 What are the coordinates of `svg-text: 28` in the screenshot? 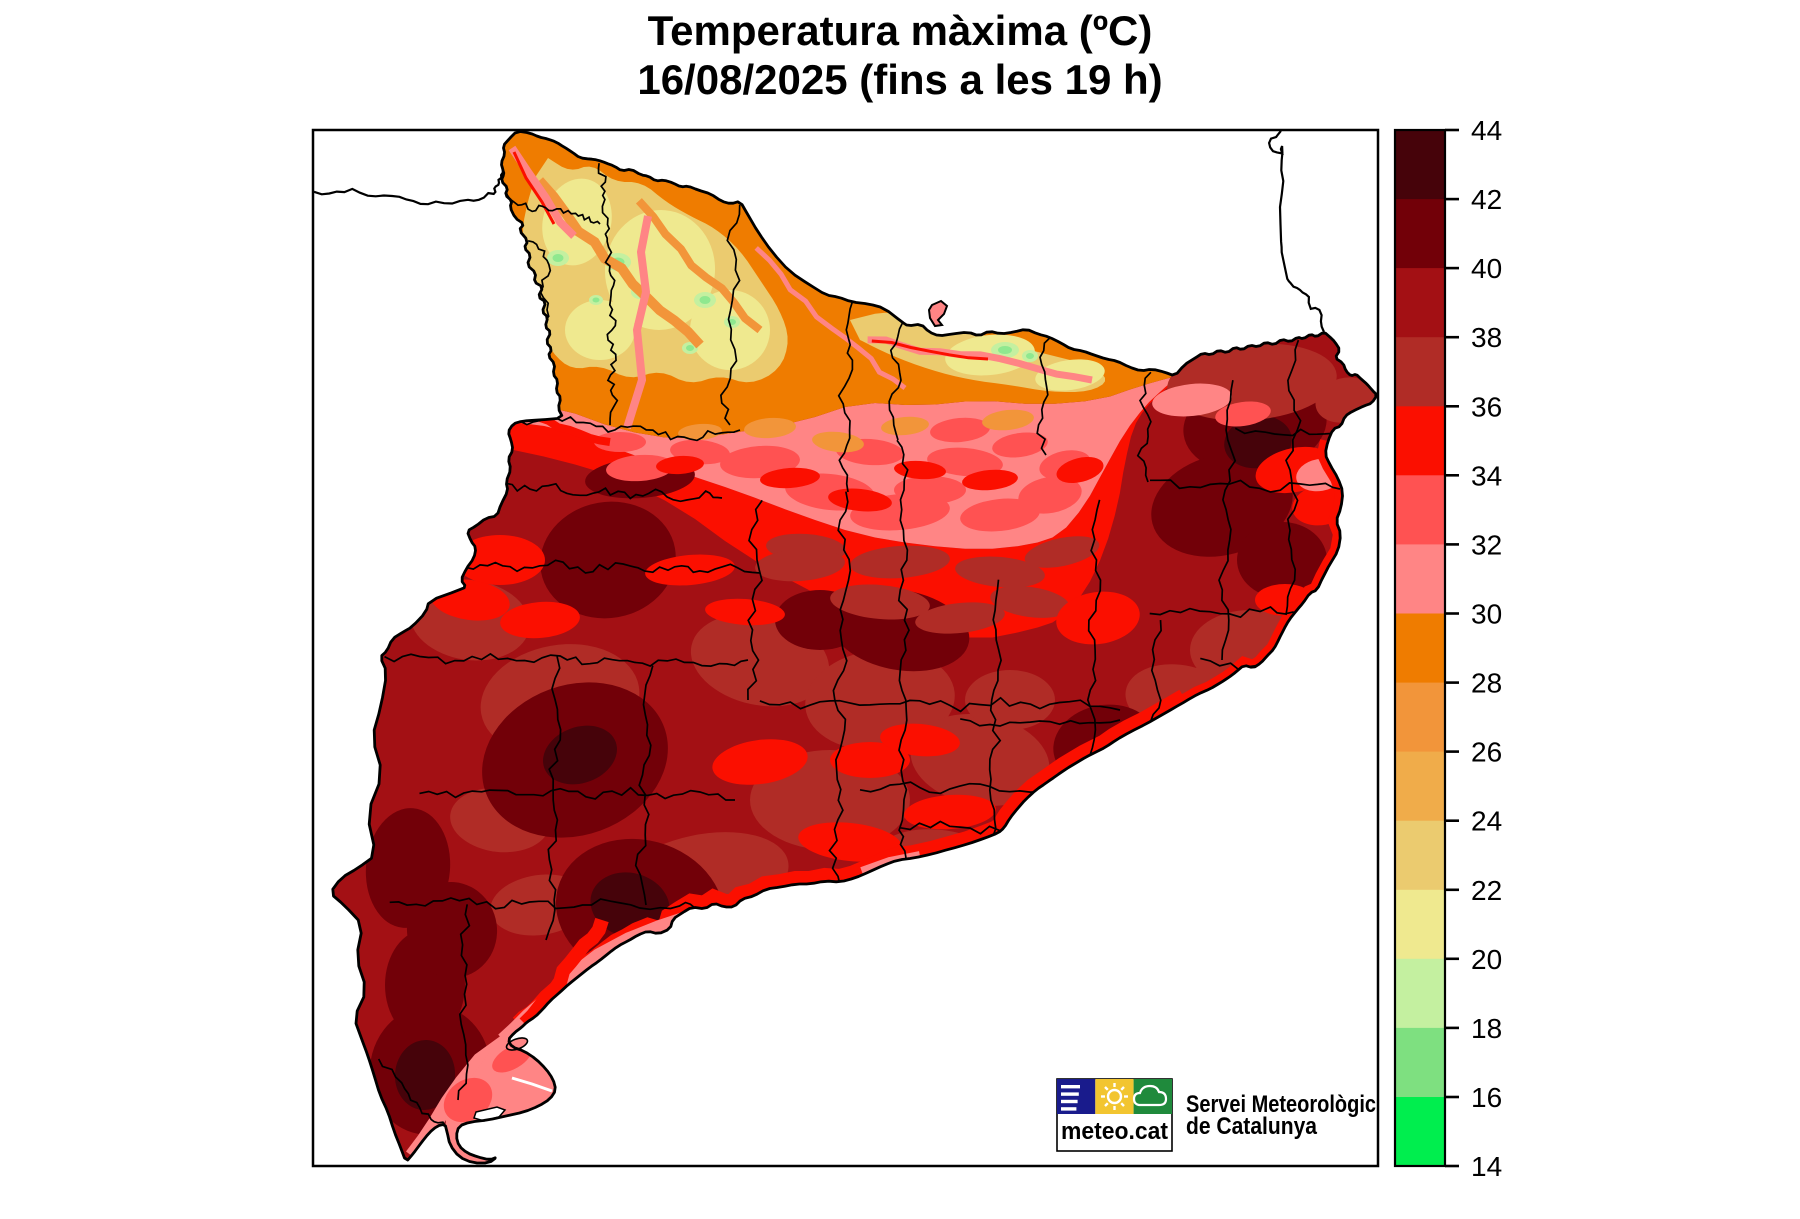 It's located at (1486, 683).